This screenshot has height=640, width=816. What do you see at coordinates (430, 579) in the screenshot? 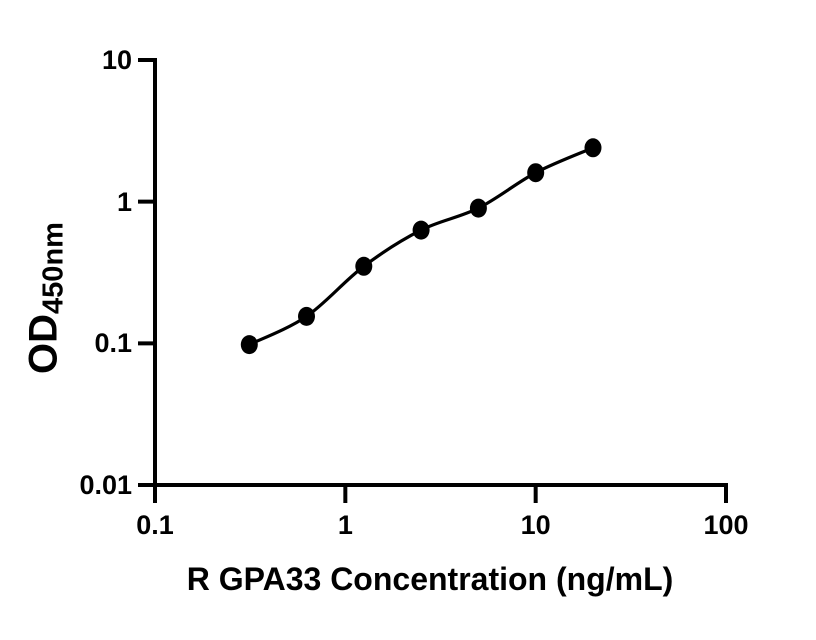
I see `x-axis-title: R GPA33 Concentration (ng/mL)` at bounding box center [430, 579].